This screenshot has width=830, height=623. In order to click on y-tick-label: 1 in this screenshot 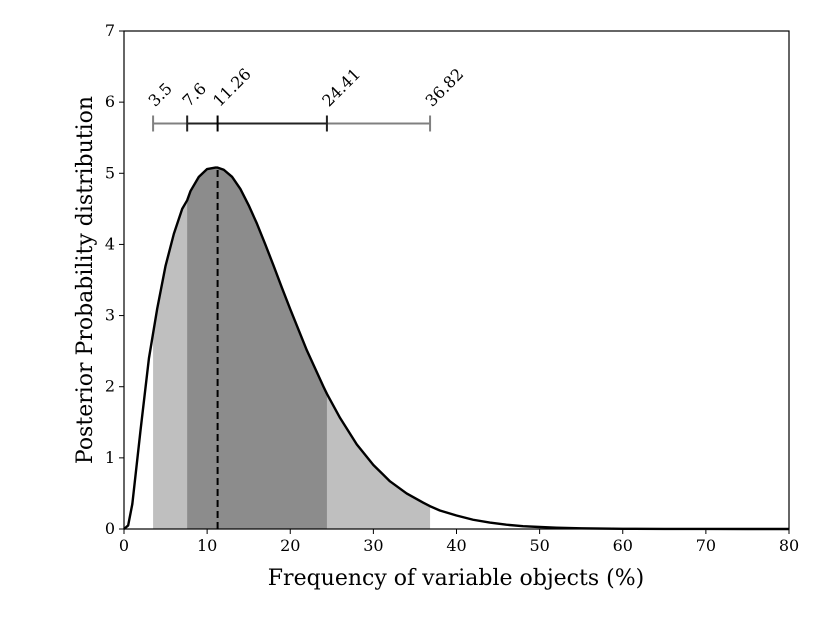, I will do `click(110, 457)`.